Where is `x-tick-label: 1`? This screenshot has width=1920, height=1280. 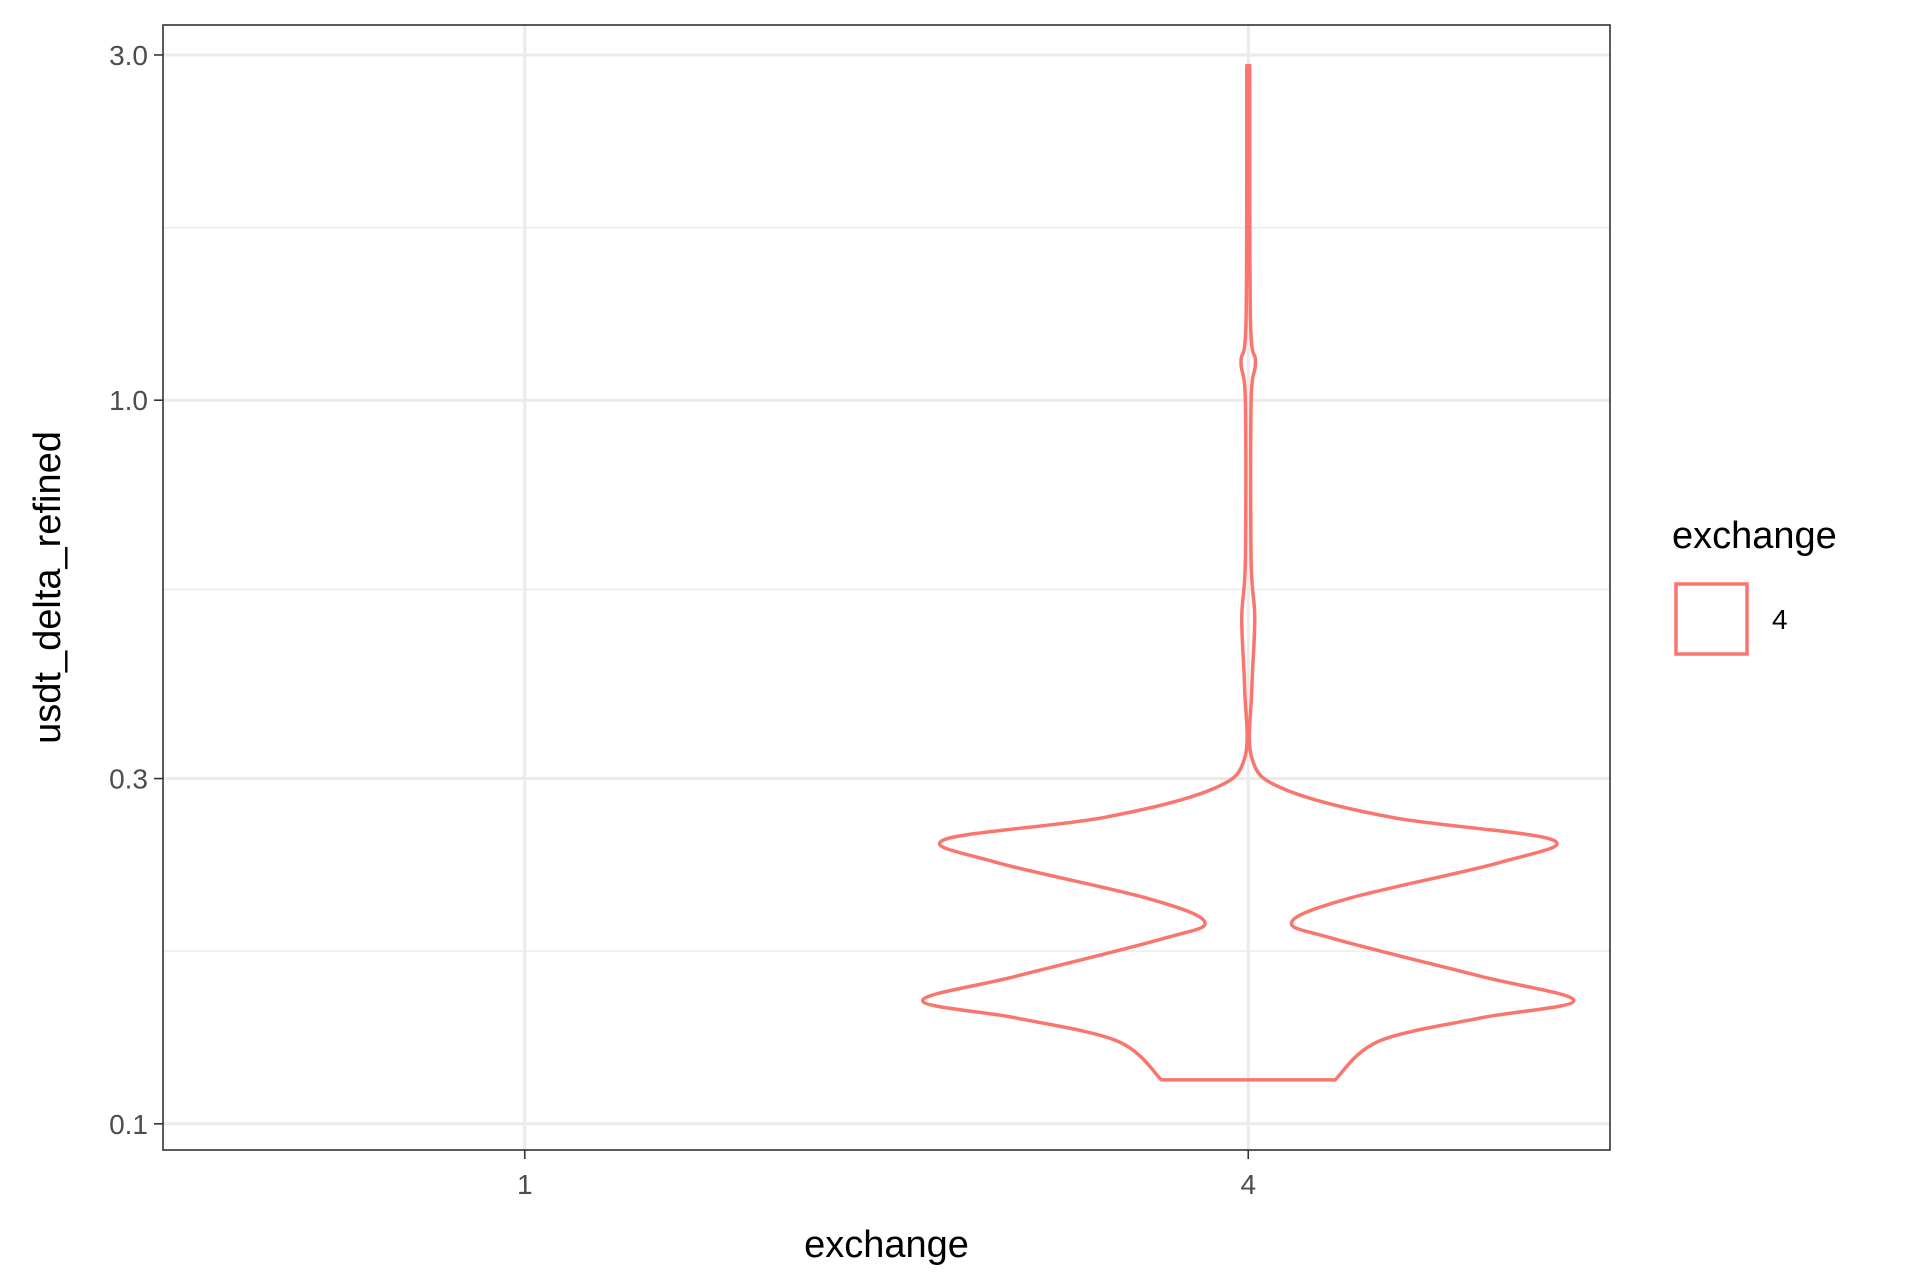 x-tick-label: 1 is located at coordinates (525, 1184).